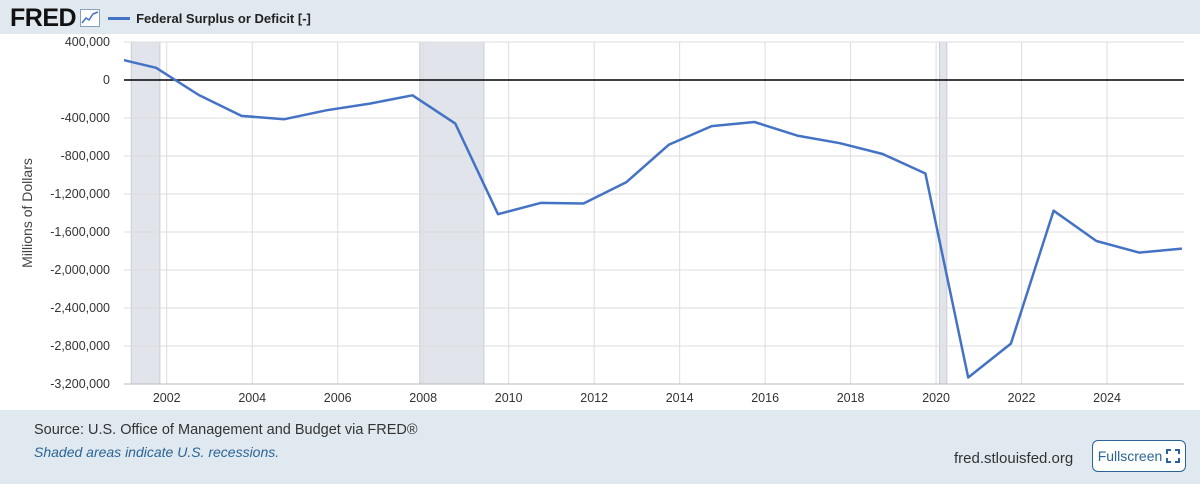  What do you see at coordinates (85, 156) in the screenshot?
I see `y-tick-label: -800,000` at bounding box center [85, 156].